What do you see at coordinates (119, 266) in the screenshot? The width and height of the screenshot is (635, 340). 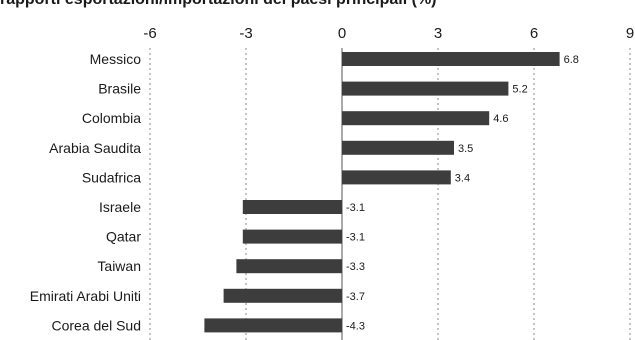 I see `category-label: Taiwan` at bounding box center [119, 266].